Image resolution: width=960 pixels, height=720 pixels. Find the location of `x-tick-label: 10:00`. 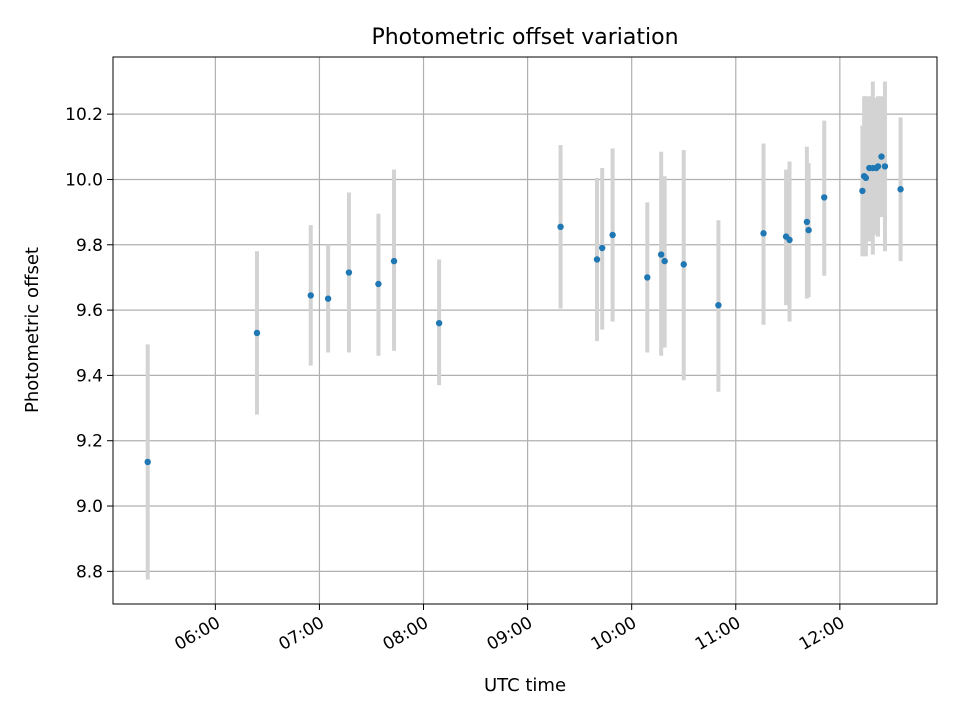

x-tick-label: 10:00 is located at coordinates (614, 634).